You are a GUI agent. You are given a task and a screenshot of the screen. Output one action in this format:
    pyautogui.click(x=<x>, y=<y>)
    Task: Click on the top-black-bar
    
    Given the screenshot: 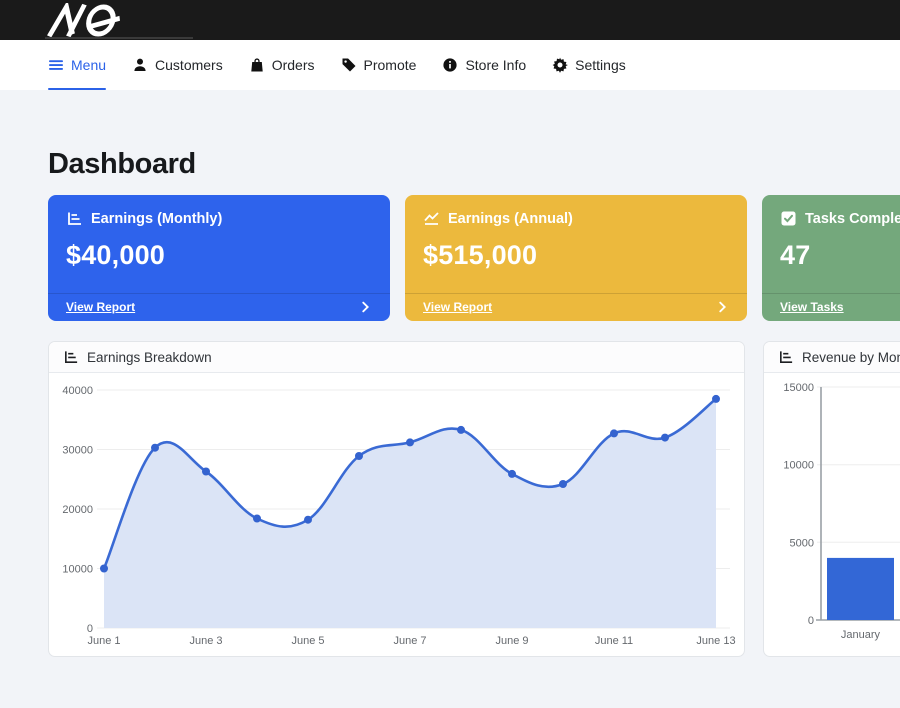 What is the action you would take?
    pyautogui.click(x=450, y=20)
    